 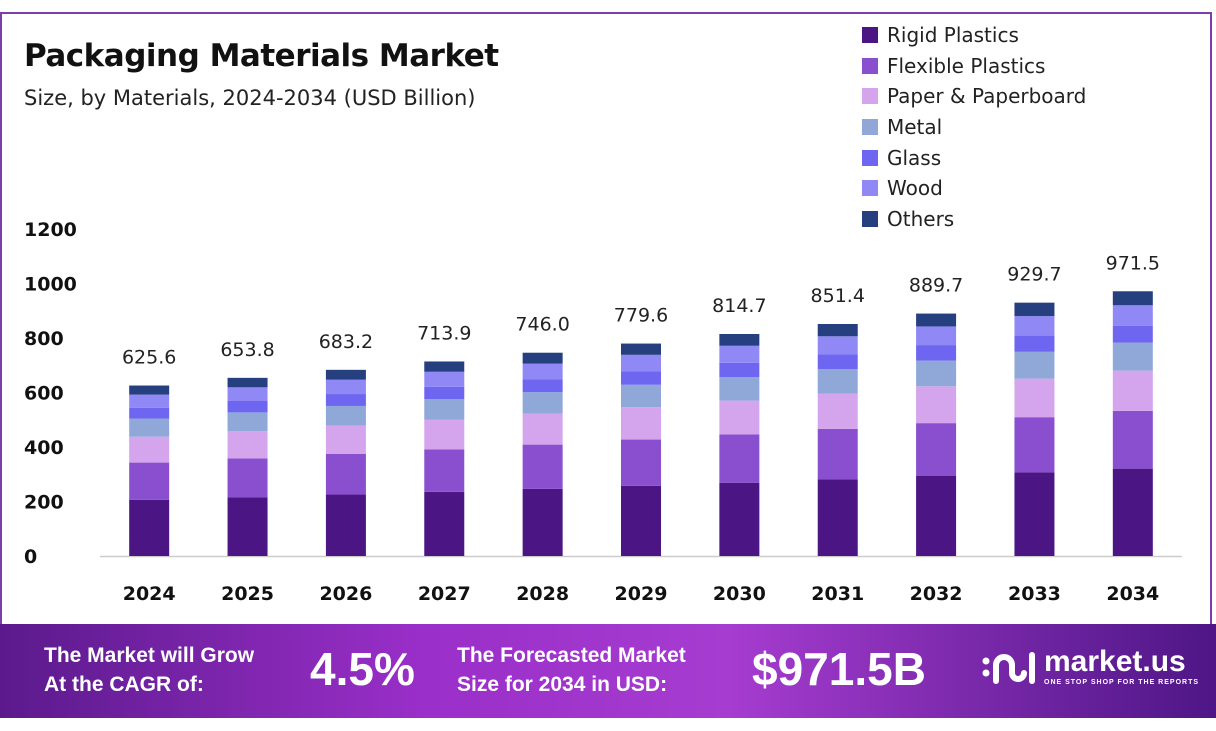 I want to click on x-tick-label: 2024, so click(x=149, y=594).